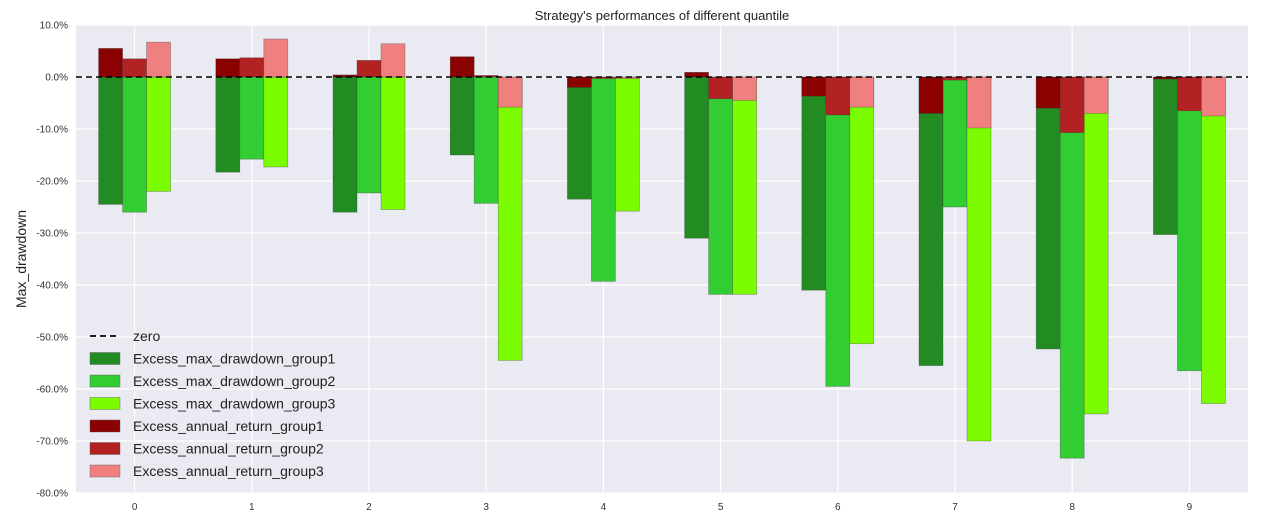 The width and height of the screenshot is (1264, 523). Describe the element at coordinates (52, 442) in the screenshot. I see `y-tick-label: -70.0%` at that location.